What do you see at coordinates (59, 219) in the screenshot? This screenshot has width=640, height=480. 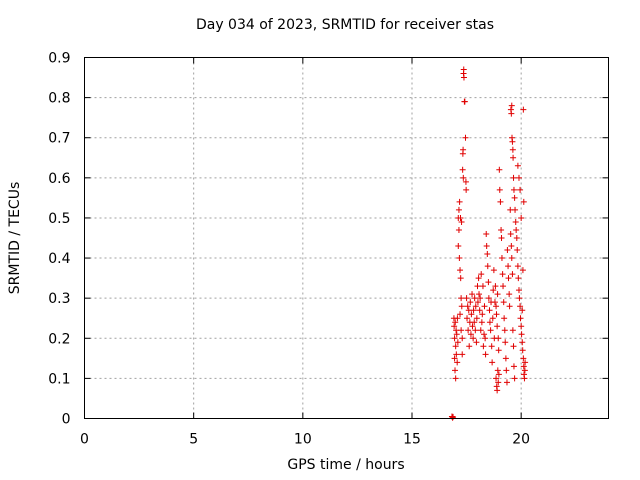 I see `y-tick-label: 0.5` at bounding box center [59, 219].